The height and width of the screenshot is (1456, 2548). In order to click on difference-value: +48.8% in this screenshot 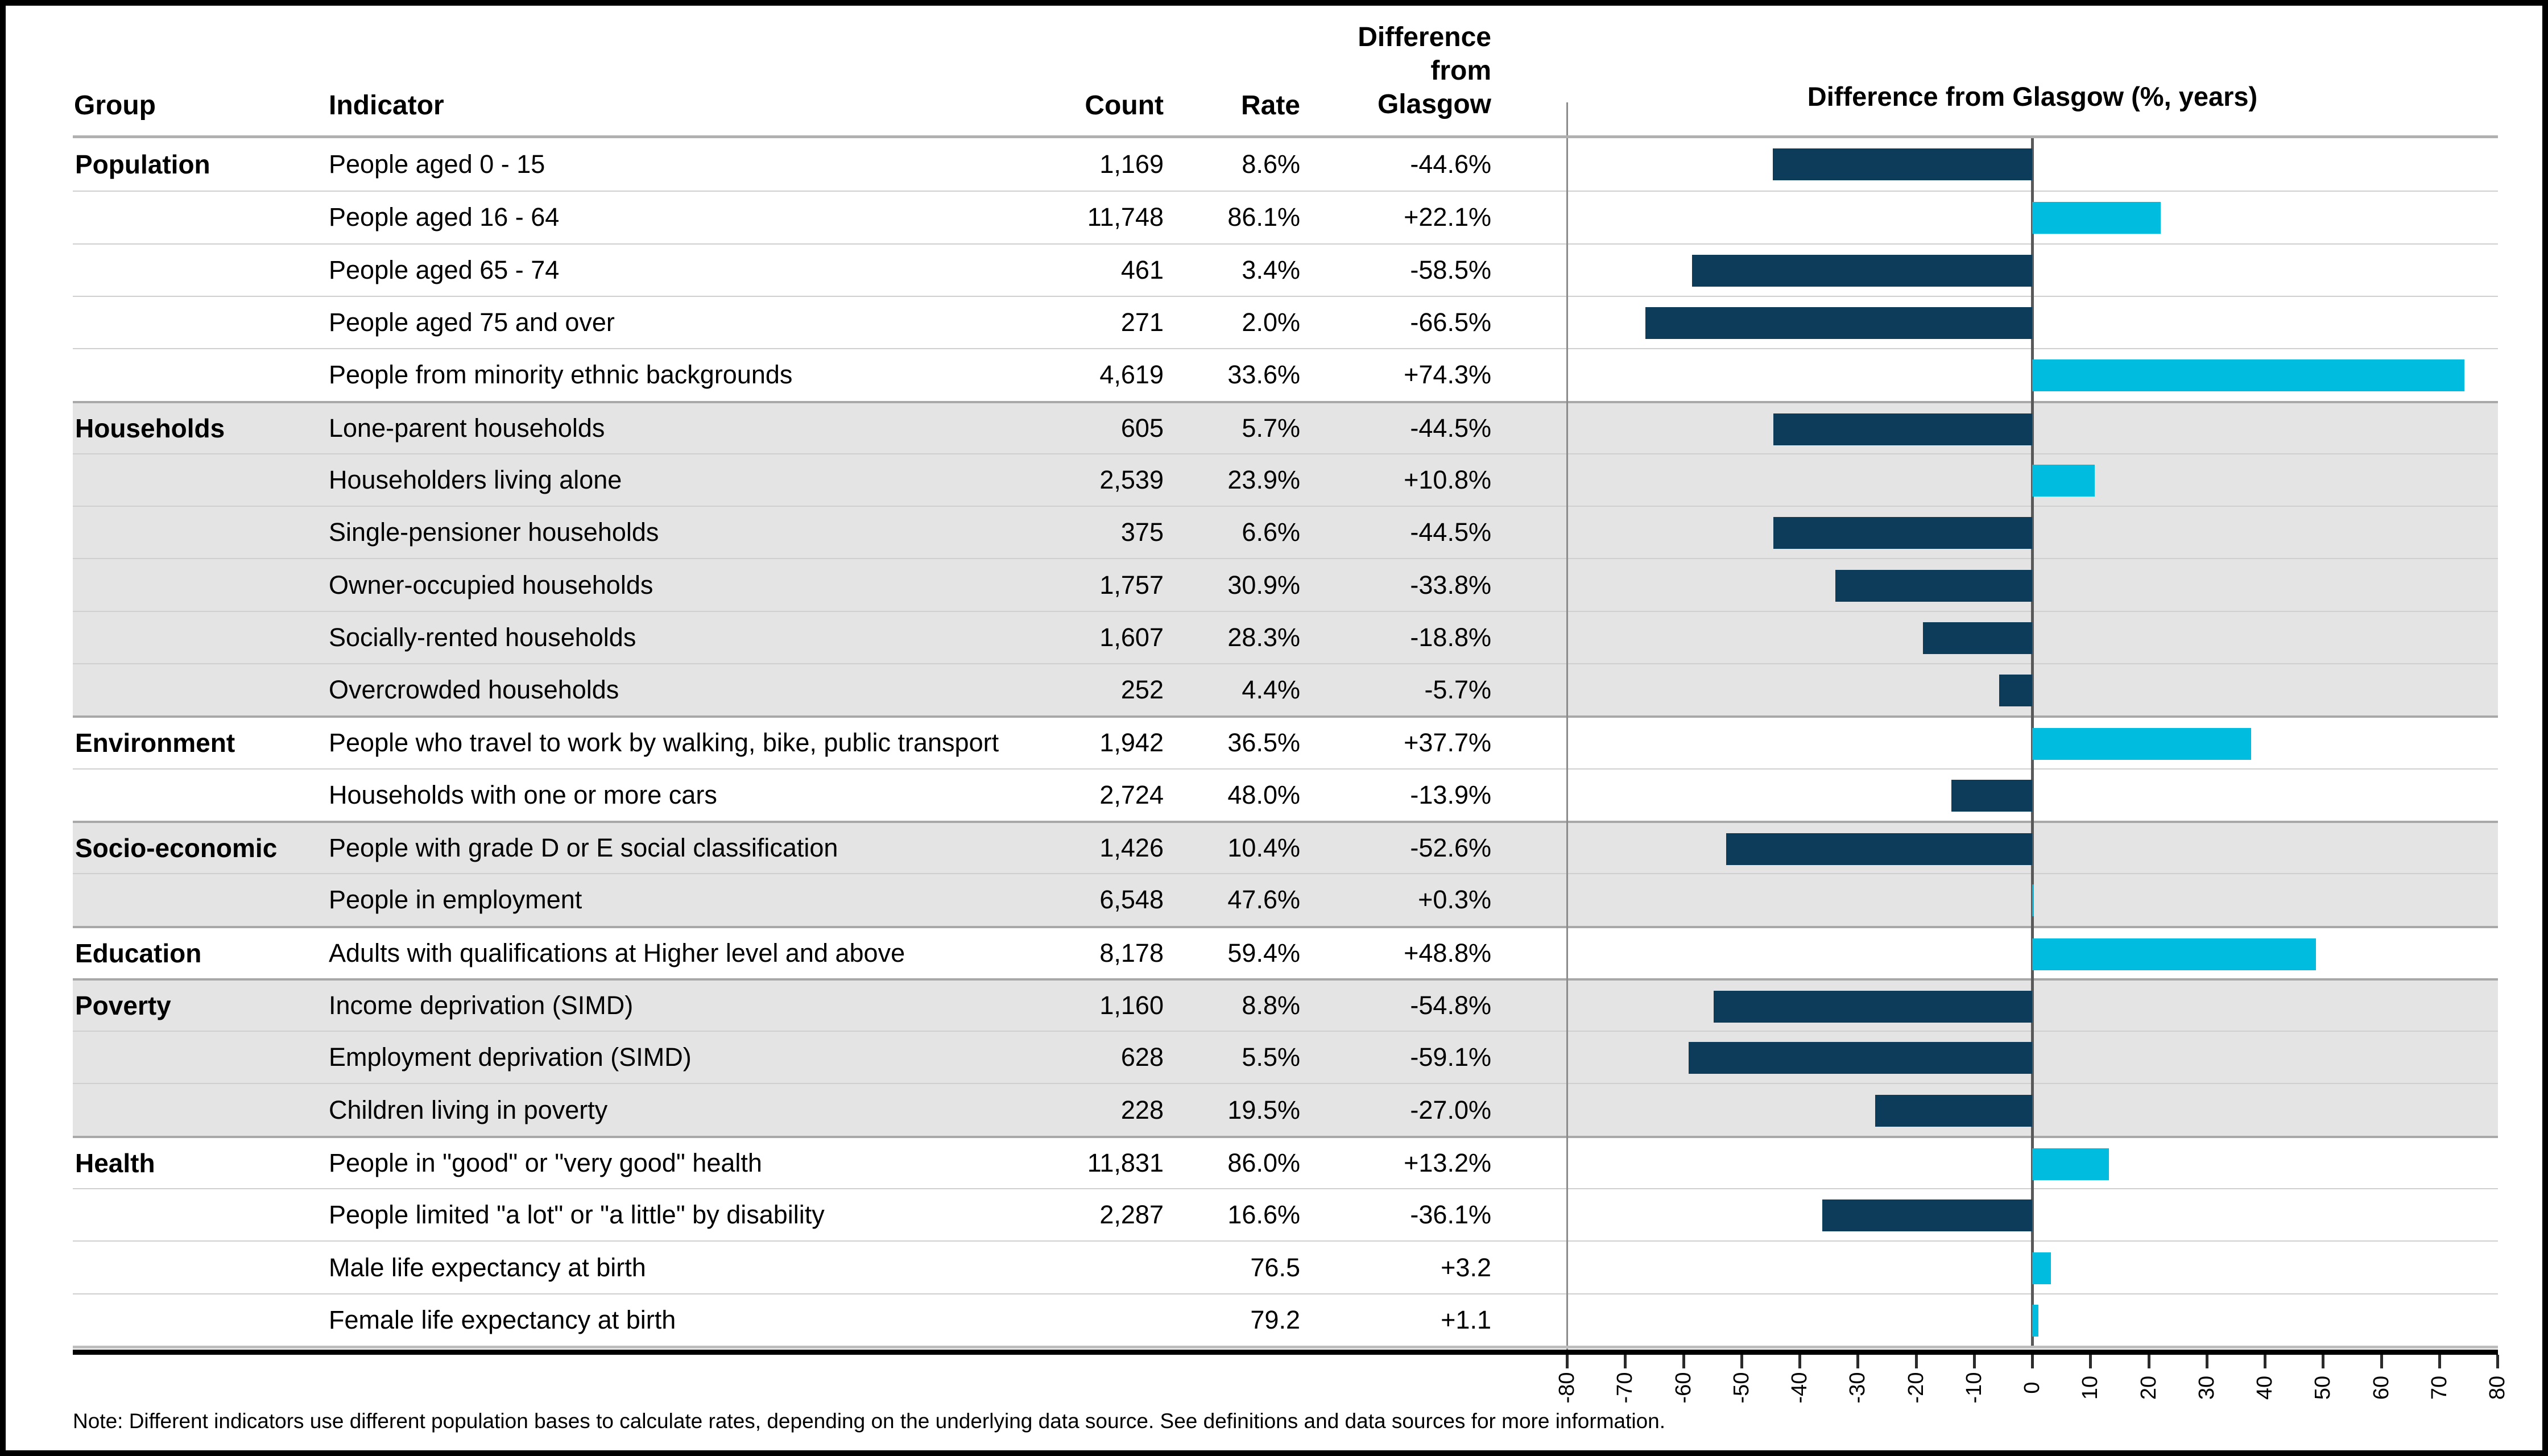, I will do `click(1447, 952)`.